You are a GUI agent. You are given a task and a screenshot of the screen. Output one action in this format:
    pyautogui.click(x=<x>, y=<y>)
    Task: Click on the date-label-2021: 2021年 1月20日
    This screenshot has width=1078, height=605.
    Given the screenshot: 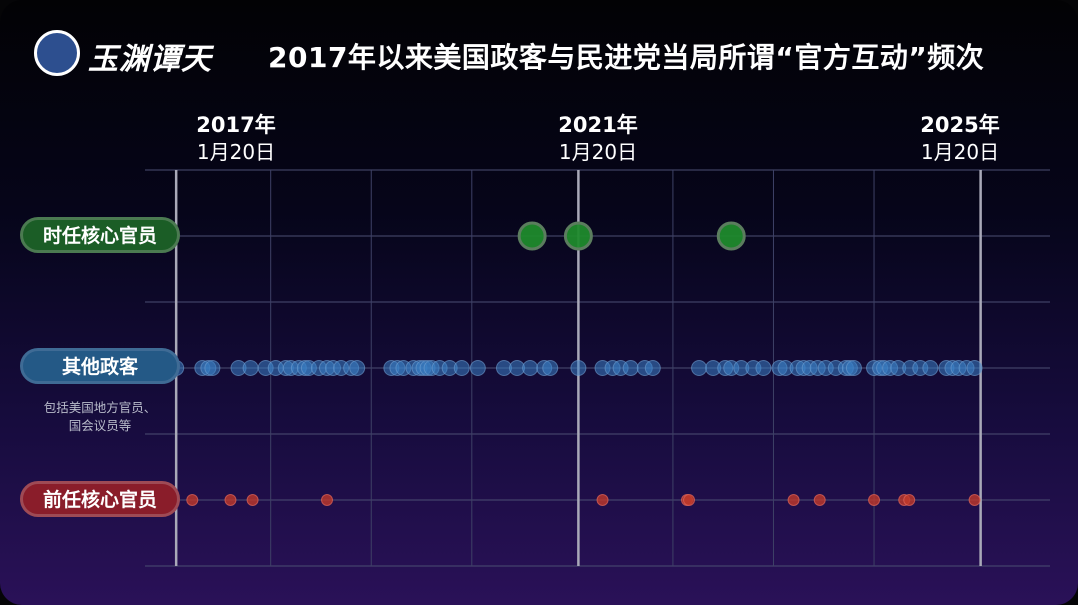 What is the action you would take?
    pyautogui.click(x=598, y=139)
    